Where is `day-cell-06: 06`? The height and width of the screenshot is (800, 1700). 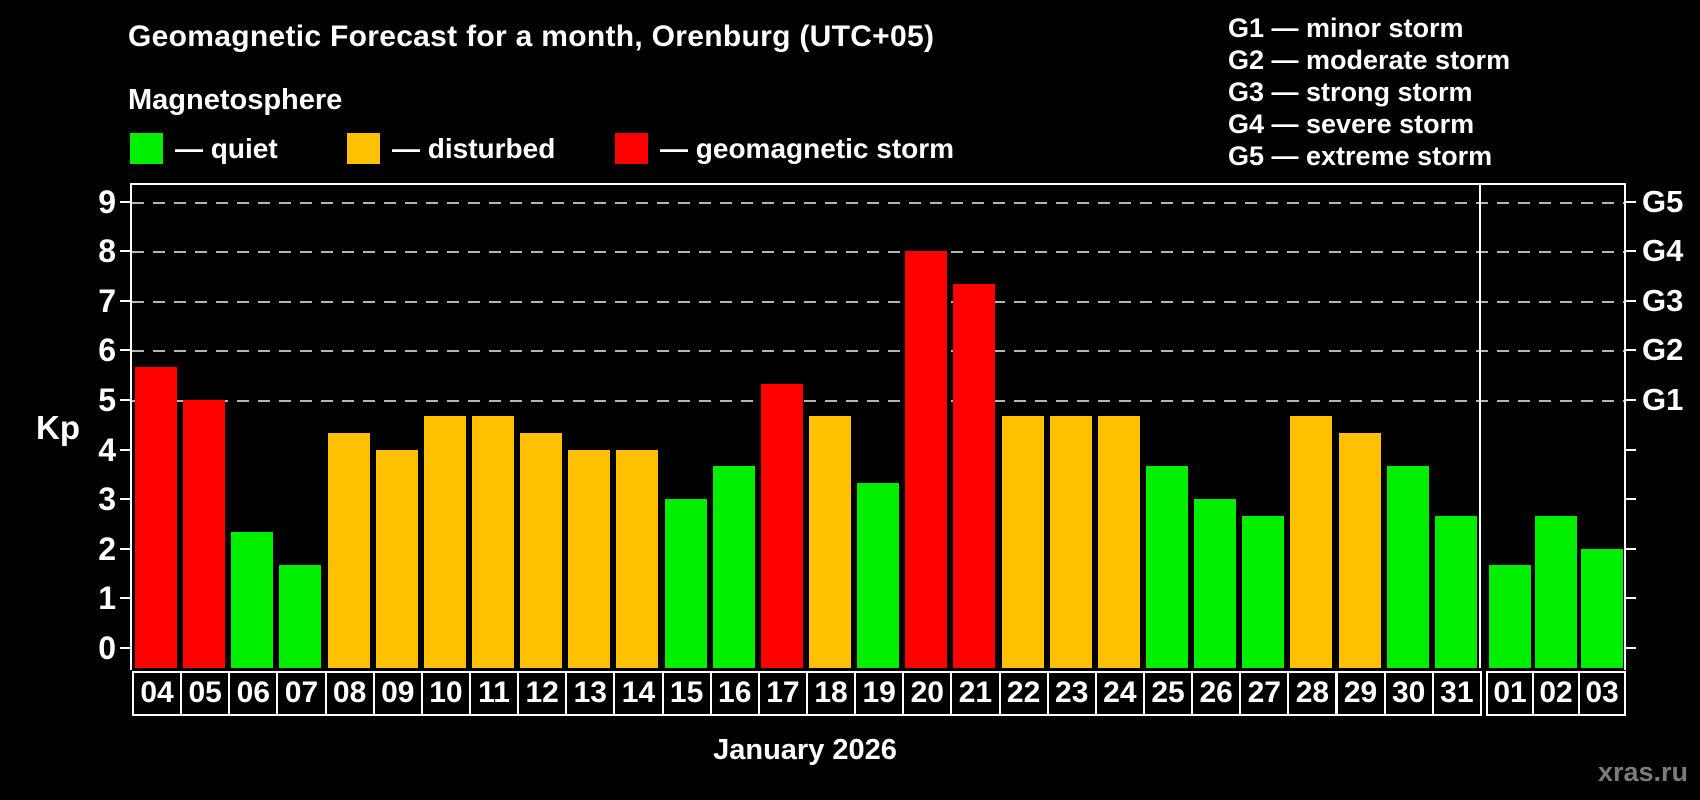 day-cell-06: 06 is located at coordinates (253, 693).